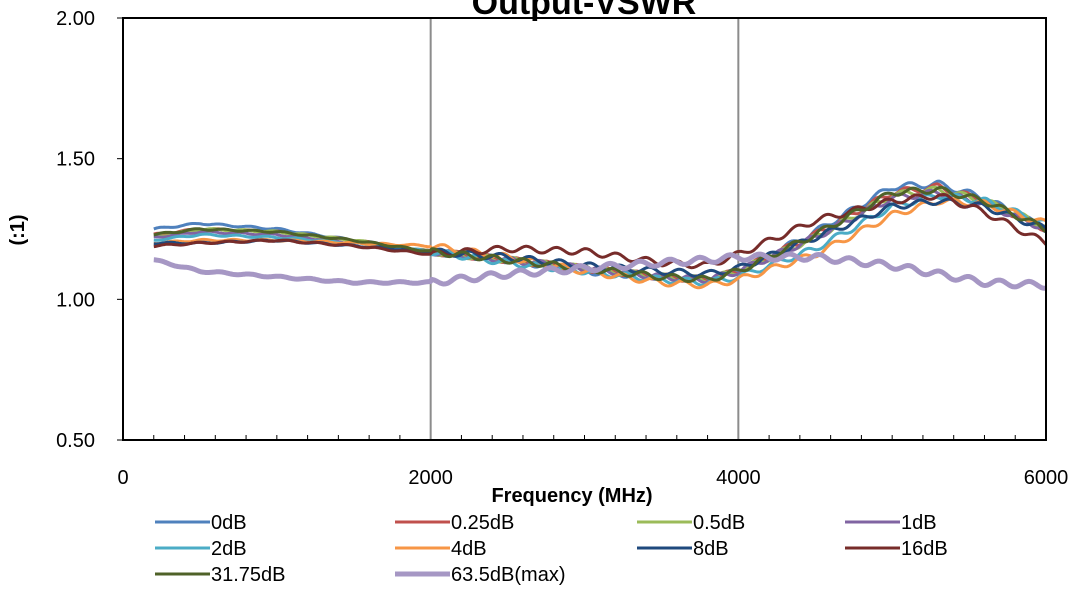 The width and height of the screenshot is (1079, 601). I want to click on y-tick-label: 1.00, so click(75, 300).